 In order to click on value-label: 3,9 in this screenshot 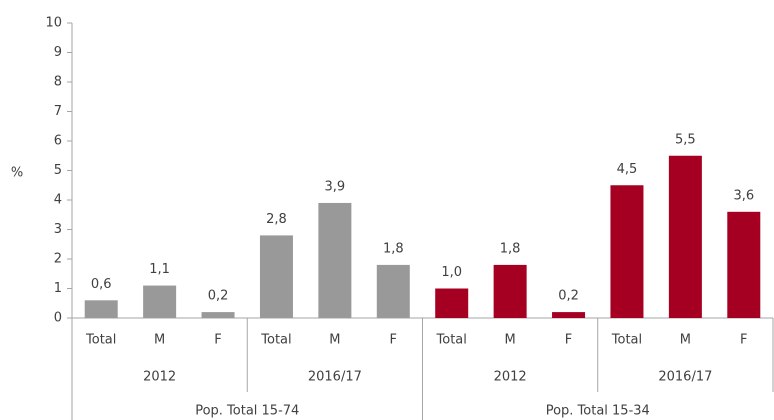, I will do `click(335, 186)`.